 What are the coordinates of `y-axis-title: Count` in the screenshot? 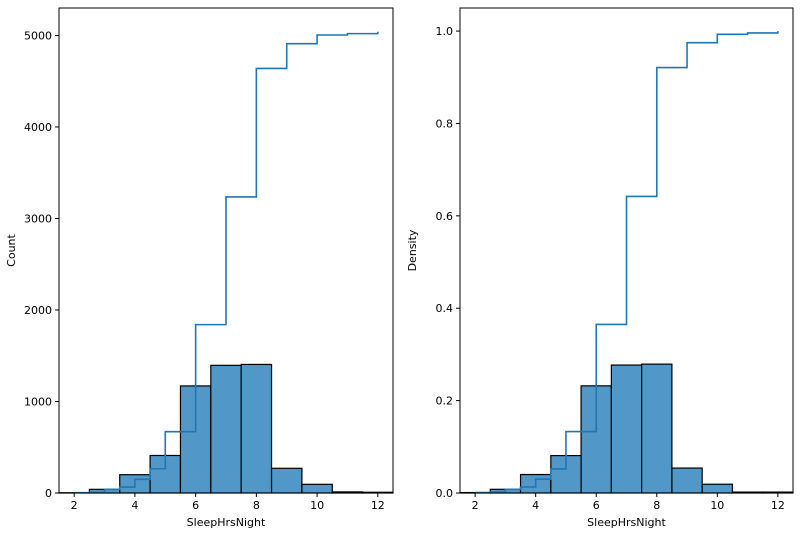 It's located at (11, 249).